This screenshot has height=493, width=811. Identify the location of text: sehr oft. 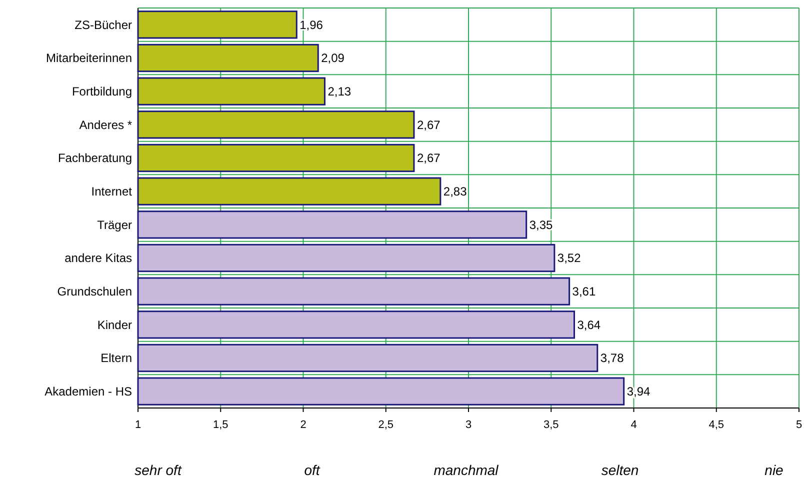
(158, 470).